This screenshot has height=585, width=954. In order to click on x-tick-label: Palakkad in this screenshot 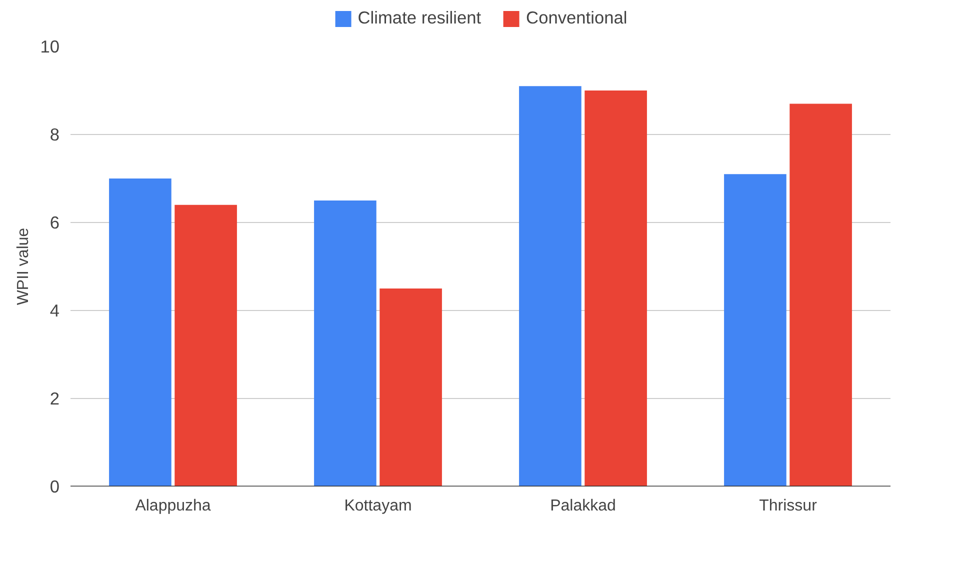, I will do `click(583, 506)`.